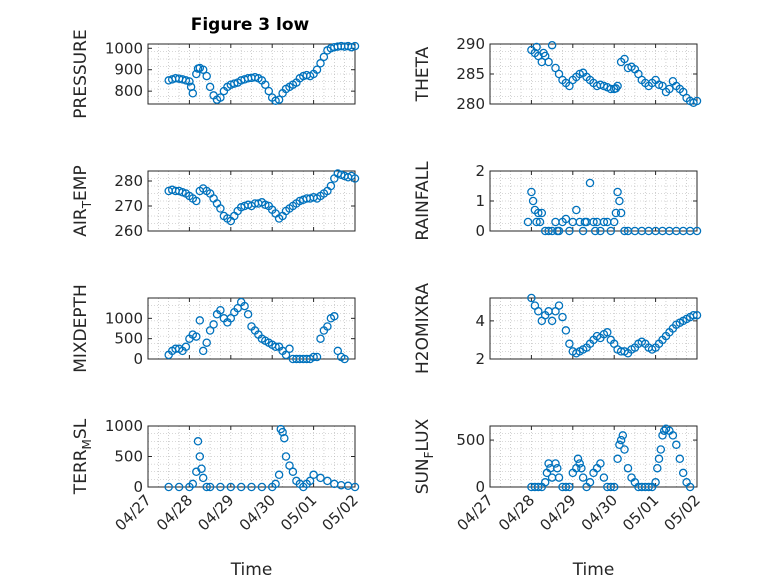 The width and height of the screenshot is (778, 583). I want to click on mixdepth-axes-box, so click(251, 328).